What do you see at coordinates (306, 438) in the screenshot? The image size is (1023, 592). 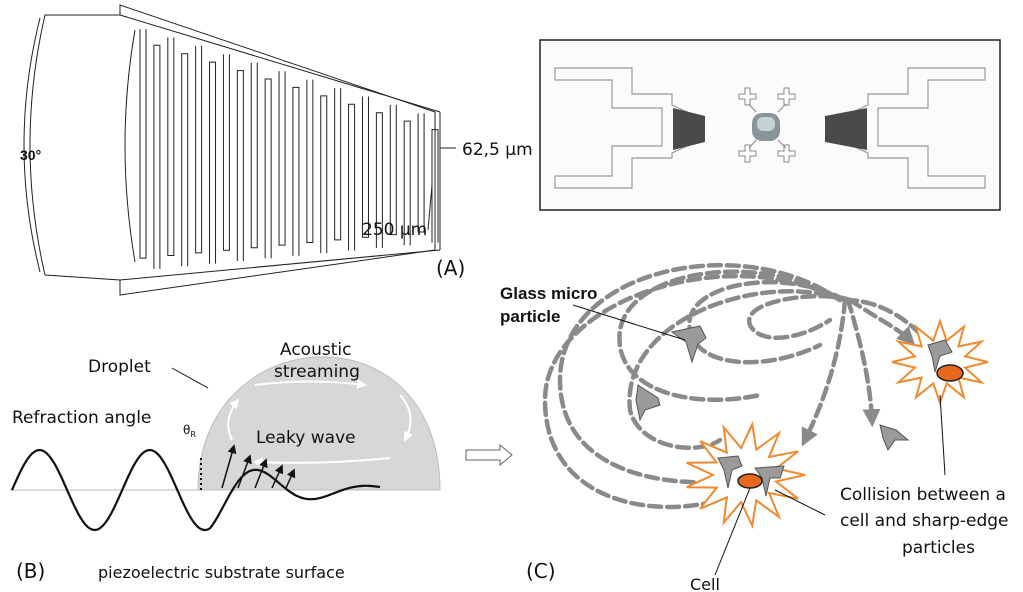 I see `leaky-wave-label: Leaky wave` at bounding box center [306, 438].